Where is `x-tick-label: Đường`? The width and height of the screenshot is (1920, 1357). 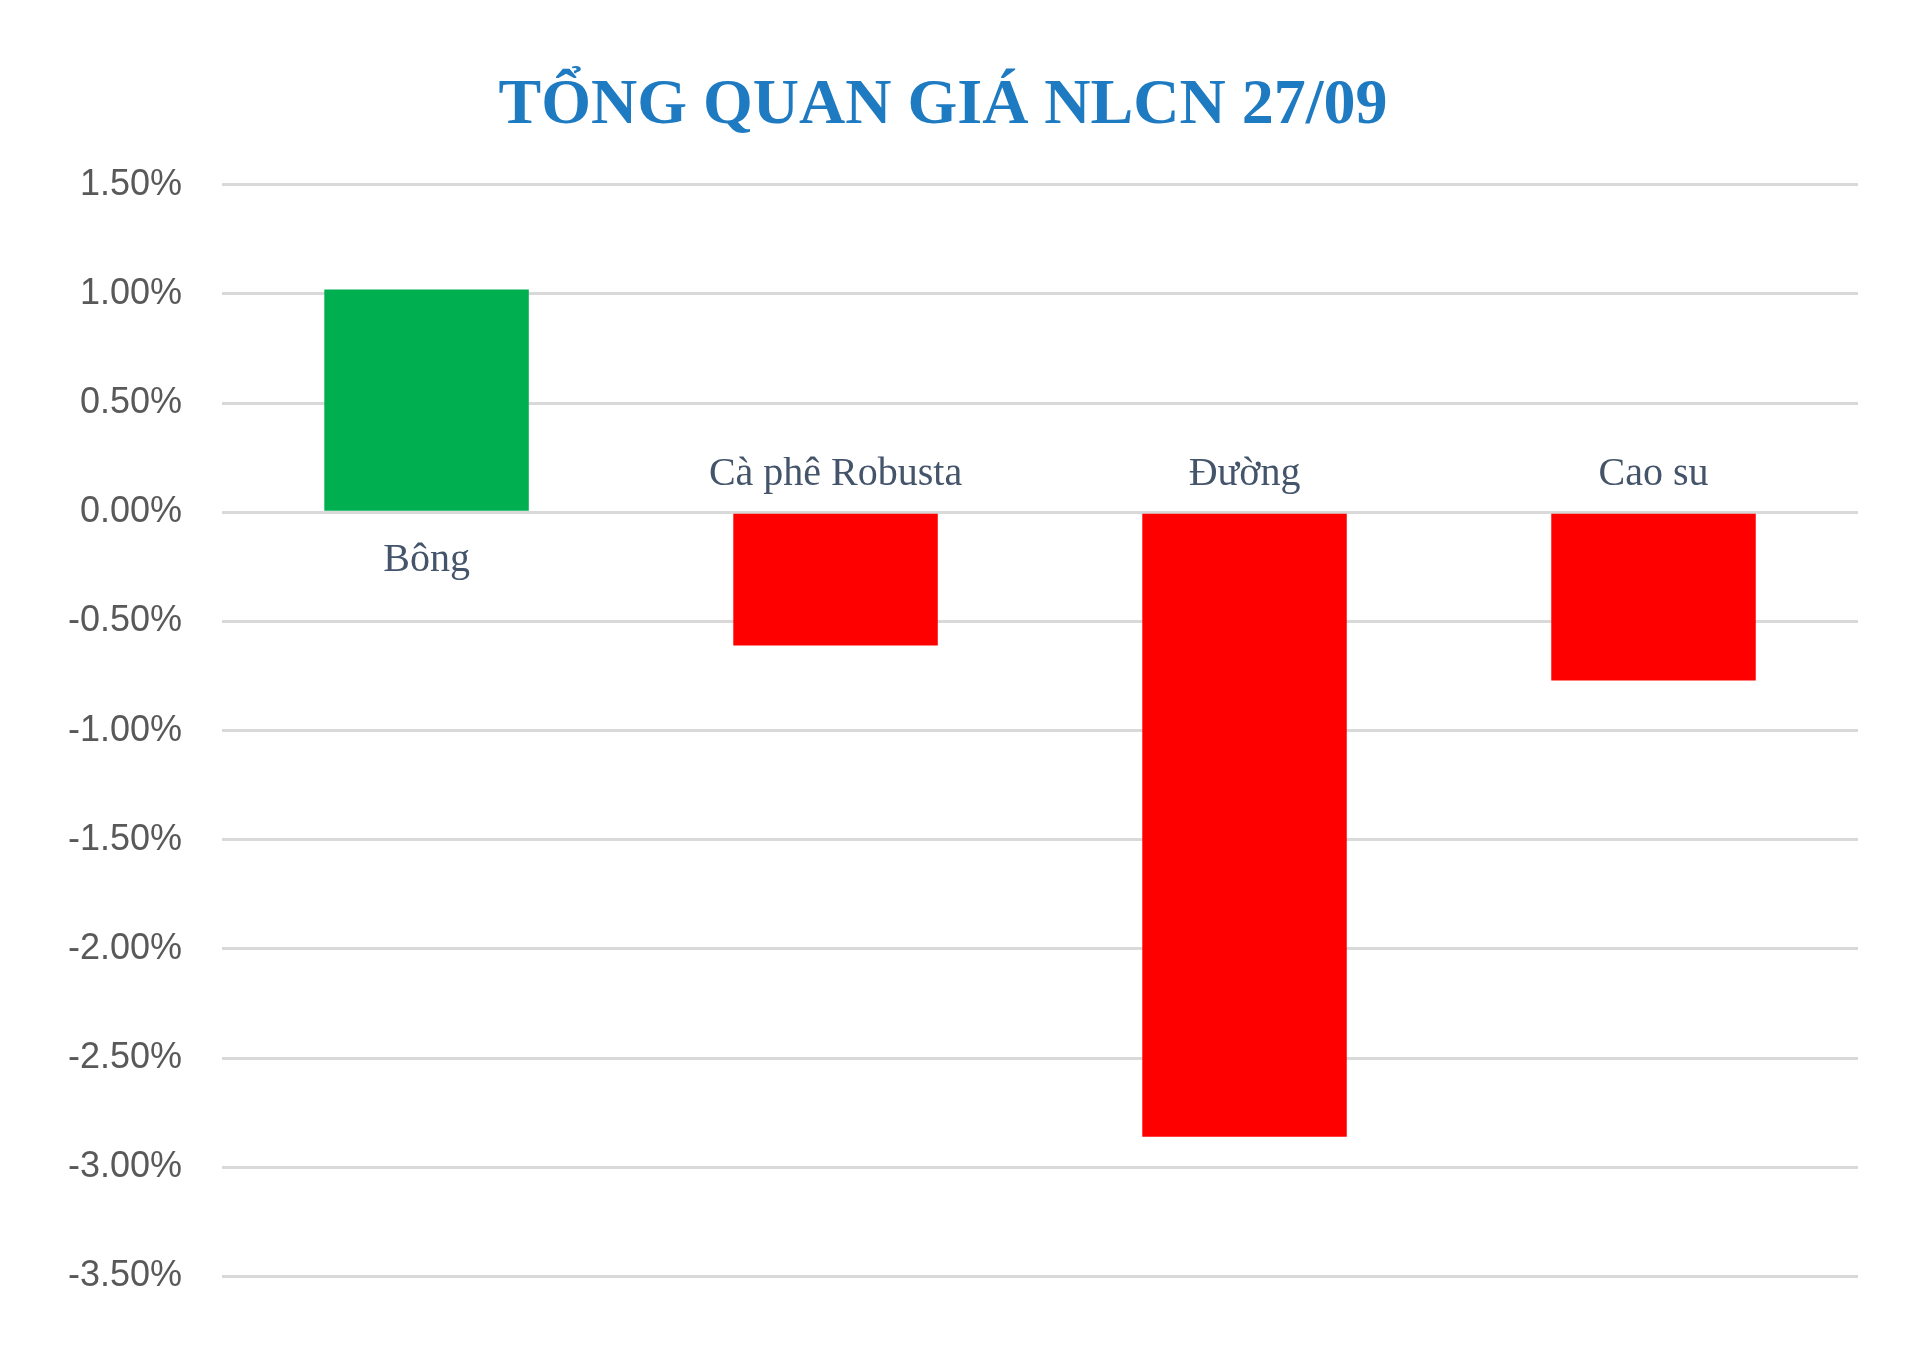 x-tick-label: Đường is located at coordinates (1244, 471).